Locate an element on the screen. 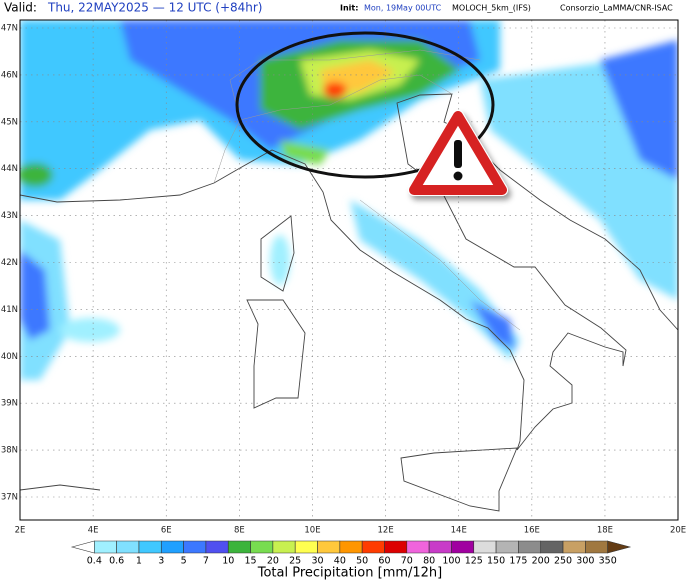  colorbar-label: 5 is located at coordinates (184, 561).